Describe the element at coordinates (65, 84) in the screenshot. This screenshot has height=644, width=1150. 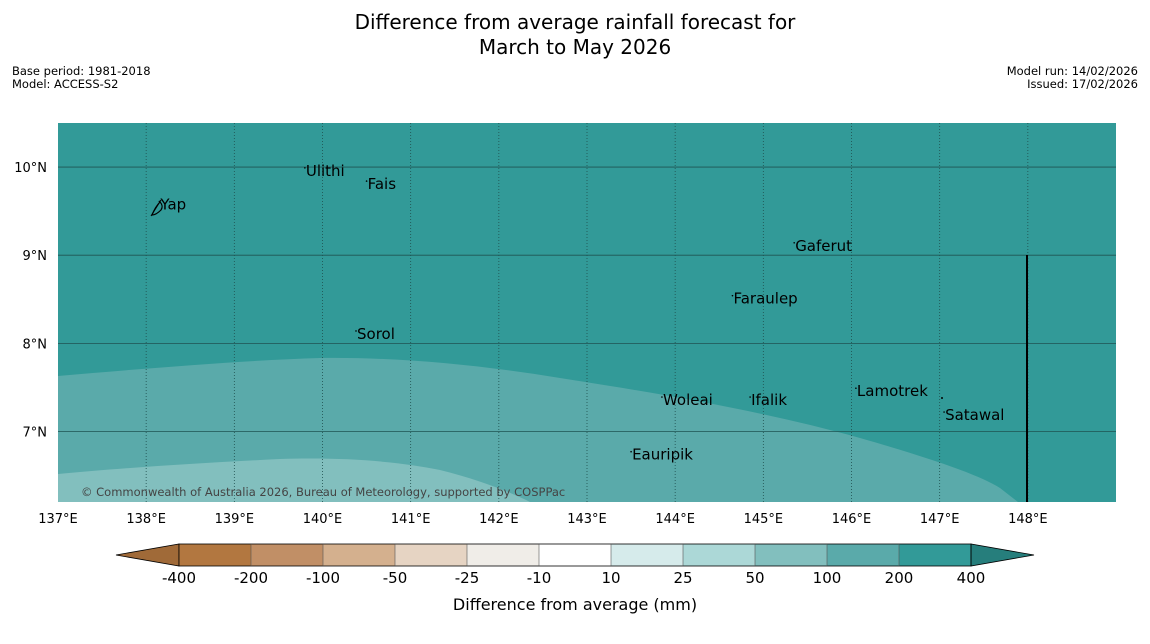
I see `model-name: Model: ACCESS-S2` at that location.